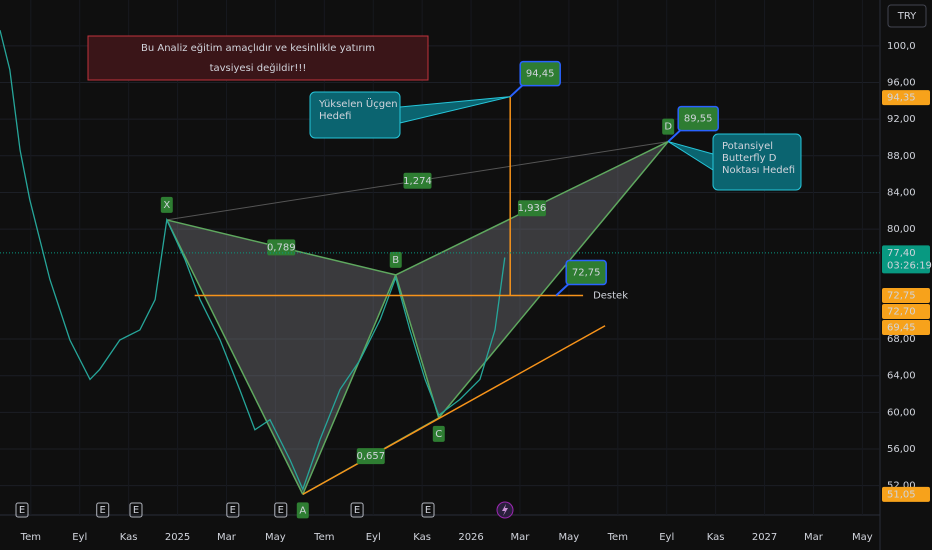 The width and height of the screenshot is (932, 550). What do you see at coordinates (901, 296) in the screenshot?
I see `price-label: 72,75` at bounding box center [901, 296].